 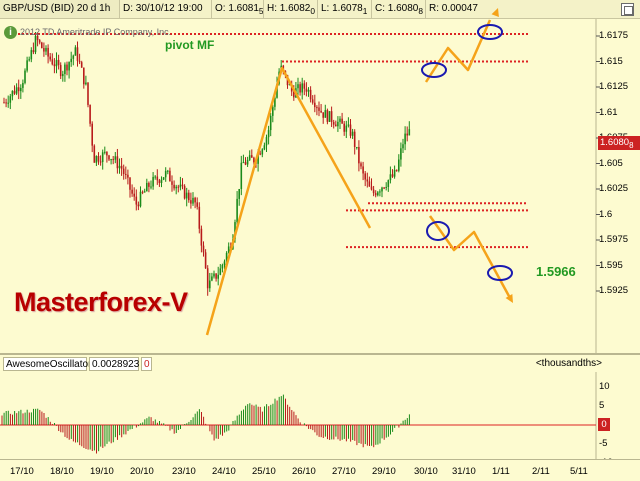 What do you see at coordinates (614, 188) in the screenshot?
I see `price-tick-label: 1.6025` at bounding box center [614, 188].